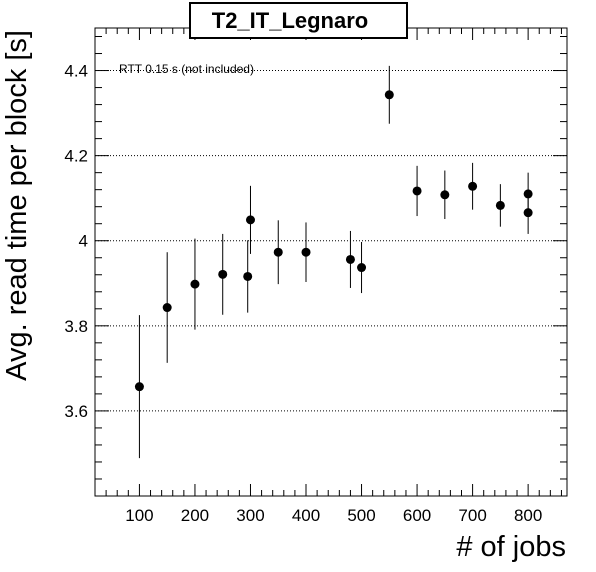  What do you see at coordinates (333, 515) in the screenshot?
I see `x-tick-labels: 100 200 300 400 500 600 700 800` at bounding box center [333, 515].